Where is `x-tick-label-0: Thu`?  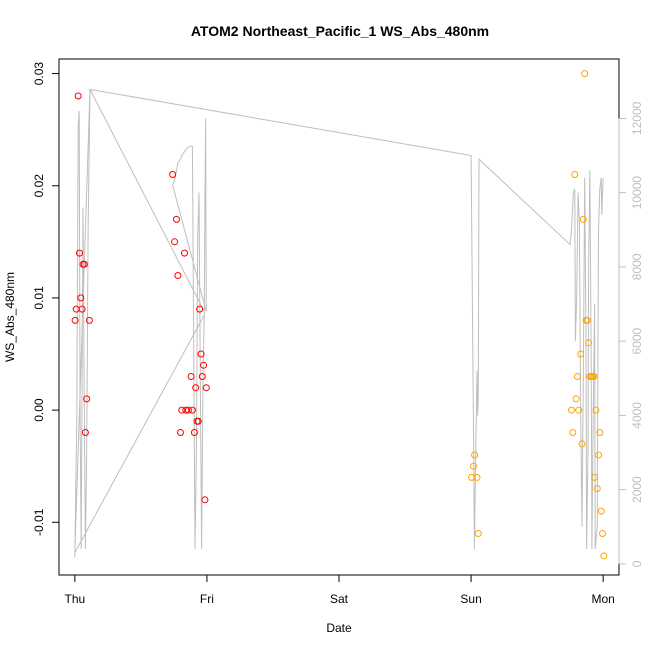
x-tick-label-0: Thu is located at coordinates (75, 599).